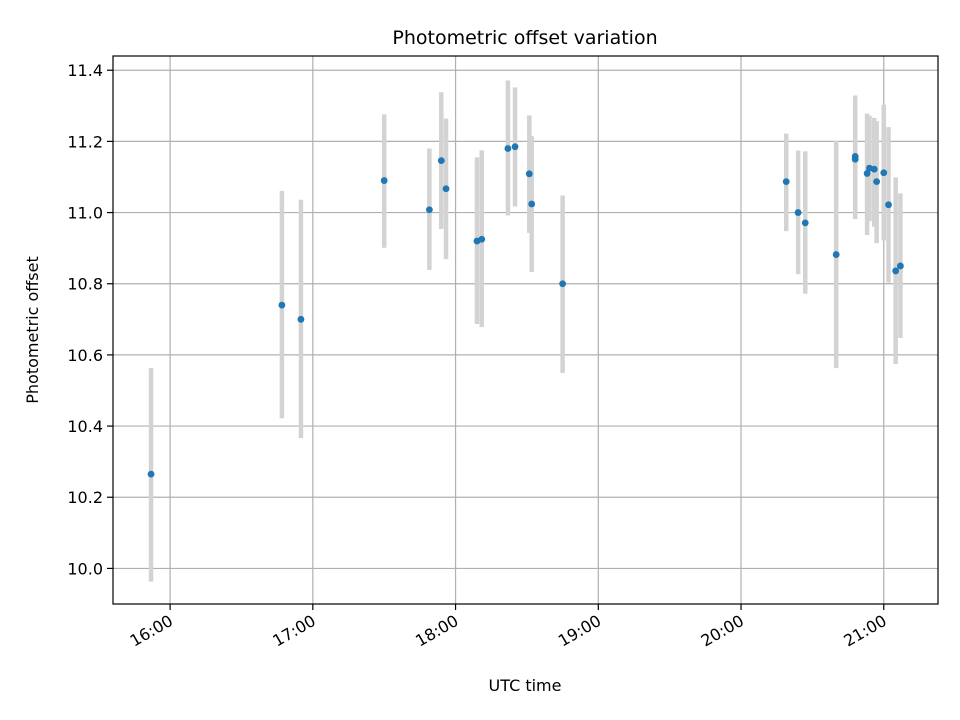 This screenshot has height=720, width=960. I want to click on y-tick-label: 10.2, so click(85, 497).